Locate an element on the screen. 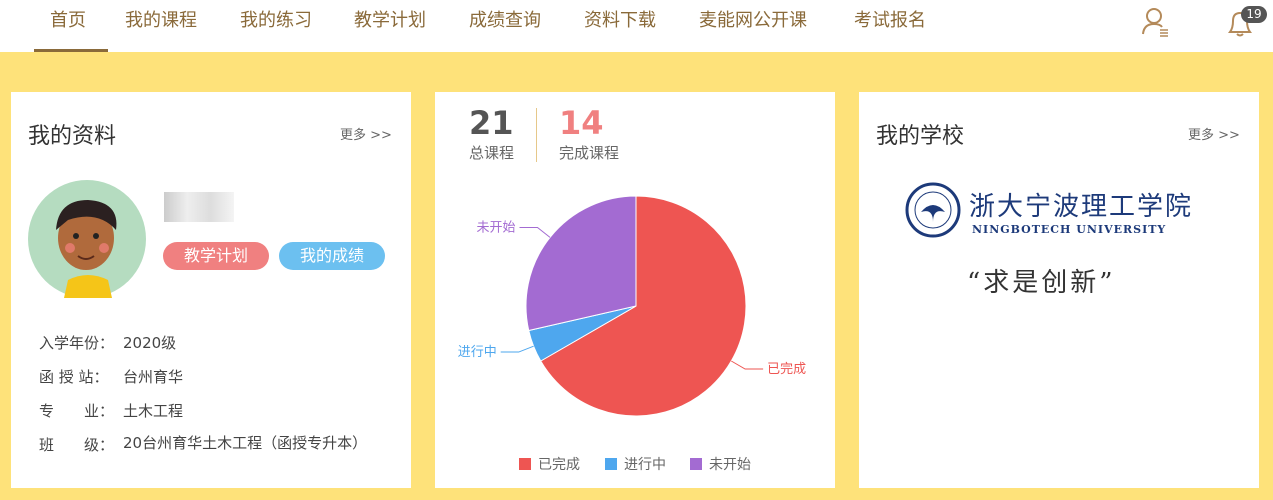  school-name-en: NINGBOTECH UNIVERSITY is located at coordinates (1069, 229).